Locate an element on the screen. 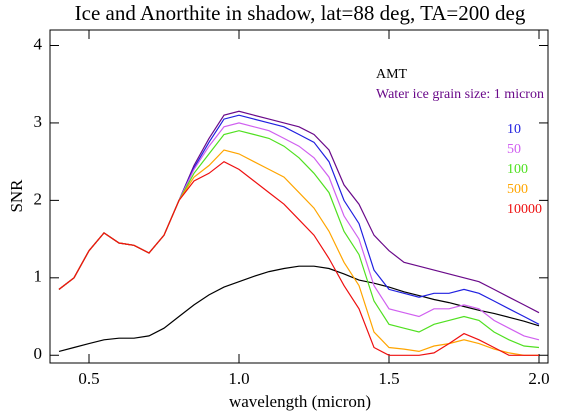 The width and height of the screenshot is (561, 414). legend-label: Water ice grain size: 1 micron is located at coordinates (460, 94).